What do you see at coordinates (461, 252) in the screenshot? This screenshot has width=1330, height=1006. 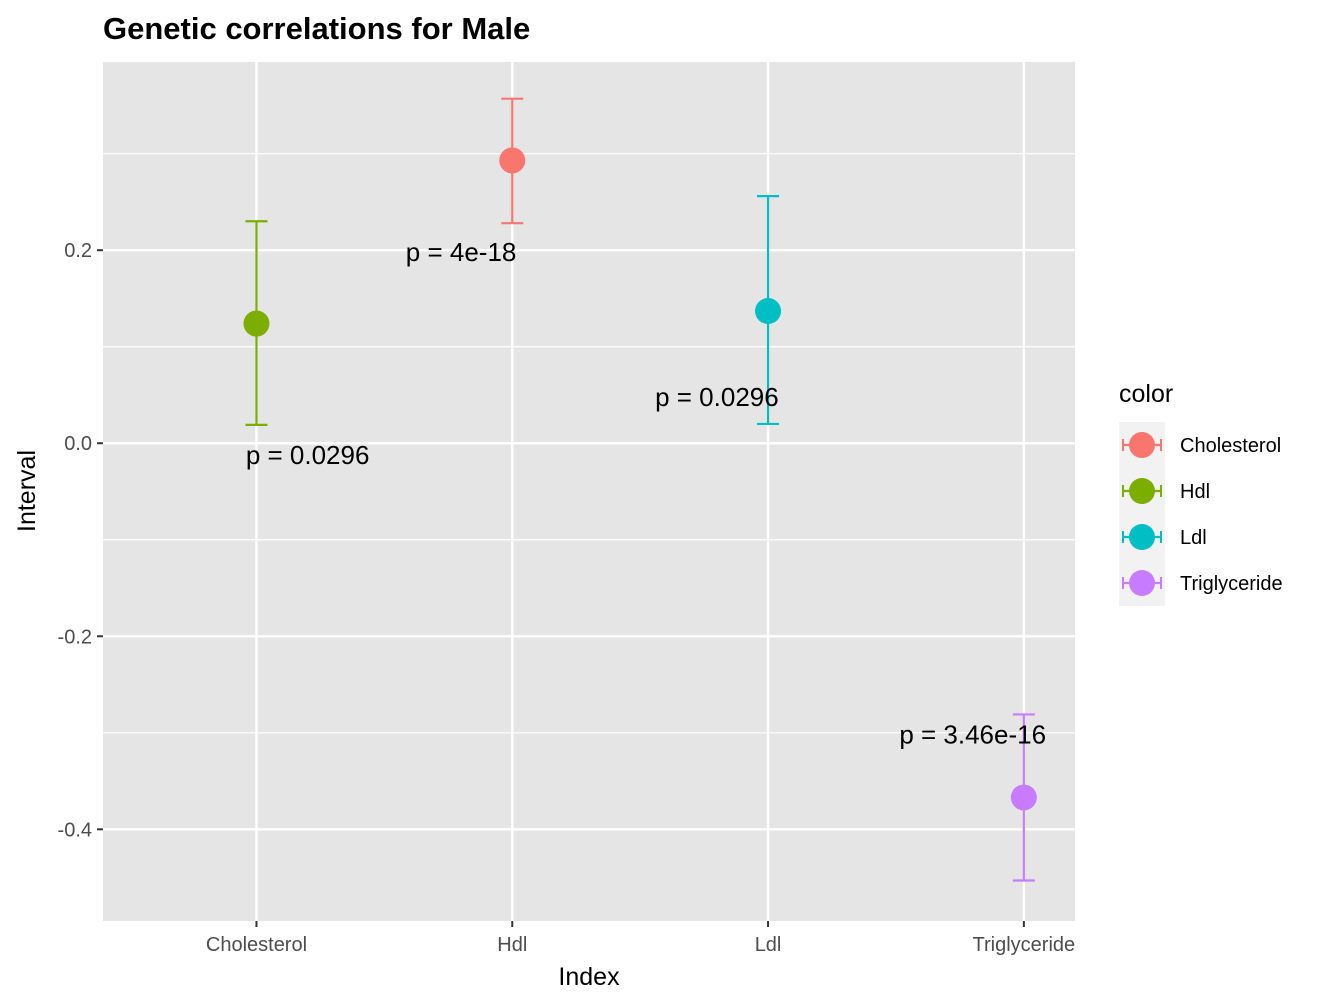 I see `p-value-label: p = 4e-18` at bounding box center [461, 252].